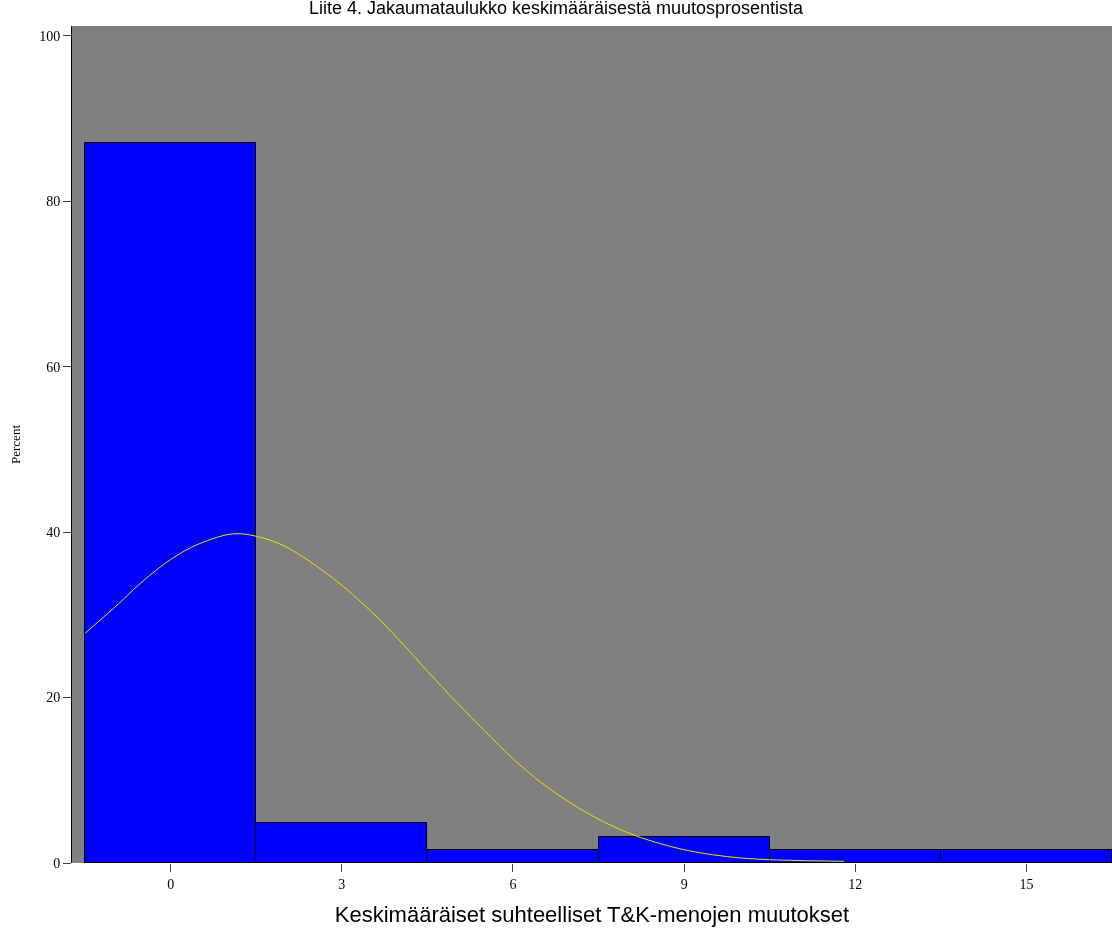 This screenshot has width=1112, height=949. Describe the element at coordinates (57, 863) in the screenshot. I see `y-tick-label: 0` at that location.